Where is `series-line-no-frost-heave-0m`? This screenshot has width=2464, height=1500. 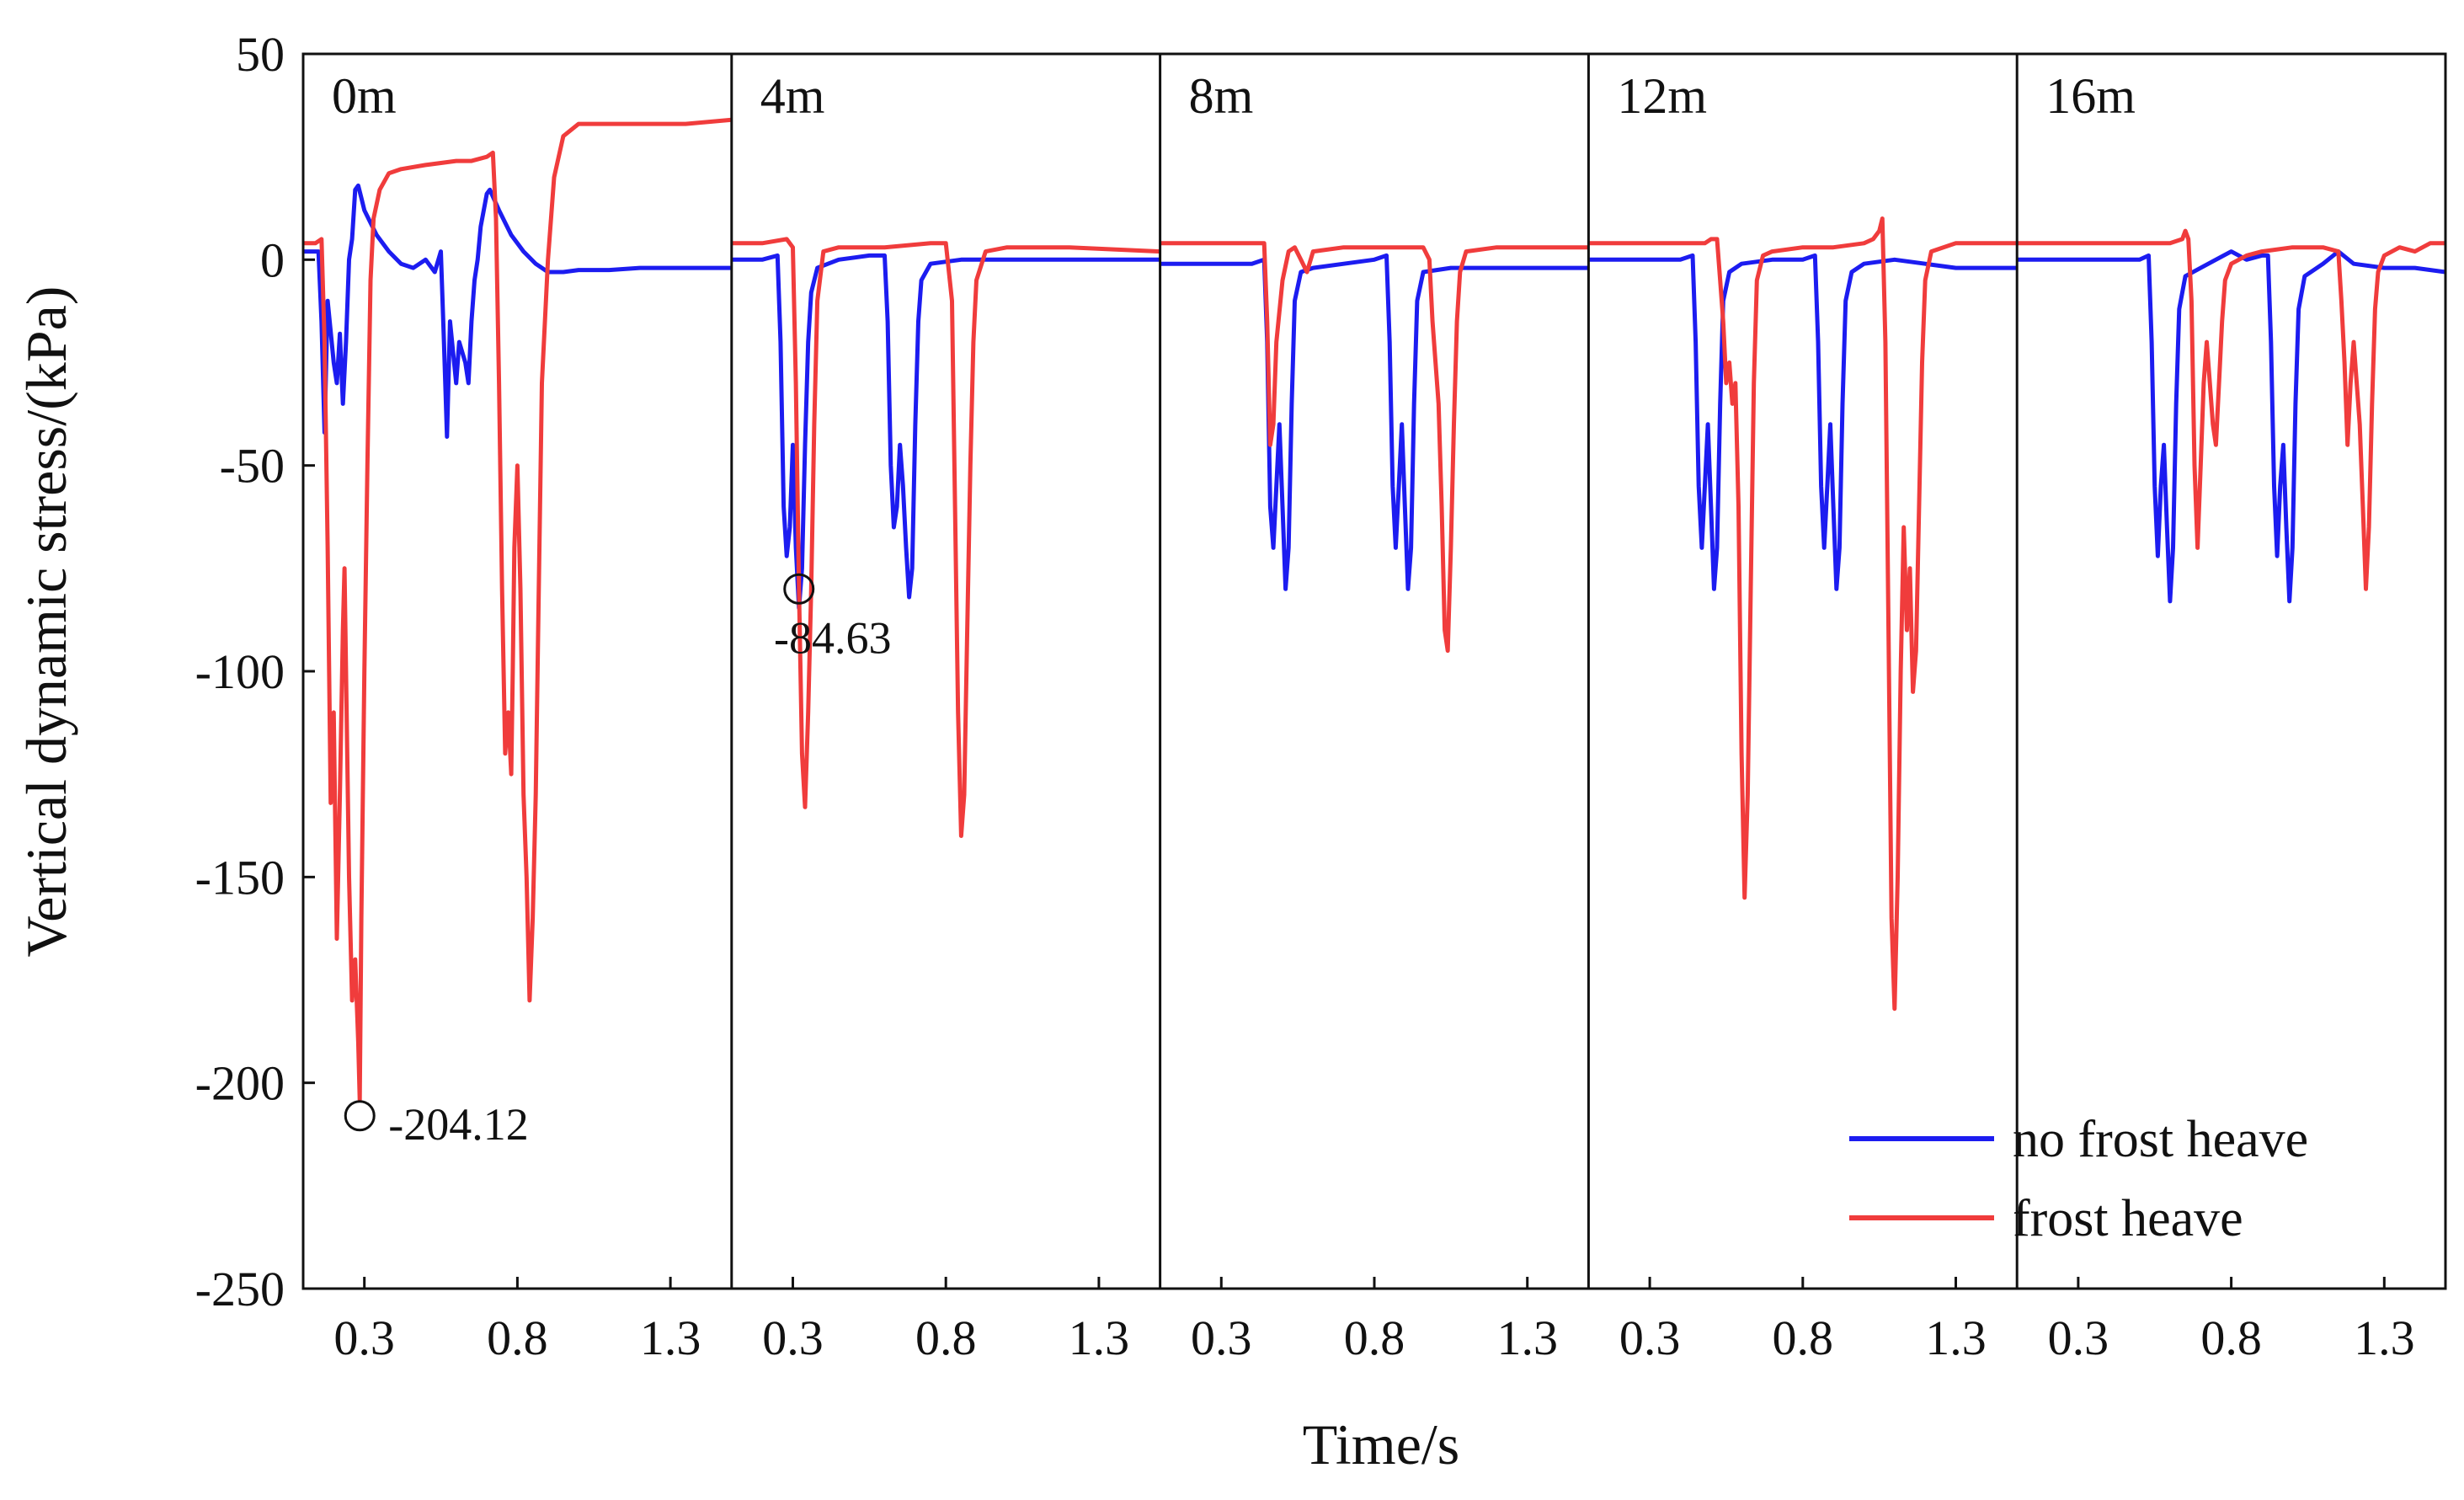 series-line-no-frost-heave-0m is located at coordinates (517, 311).